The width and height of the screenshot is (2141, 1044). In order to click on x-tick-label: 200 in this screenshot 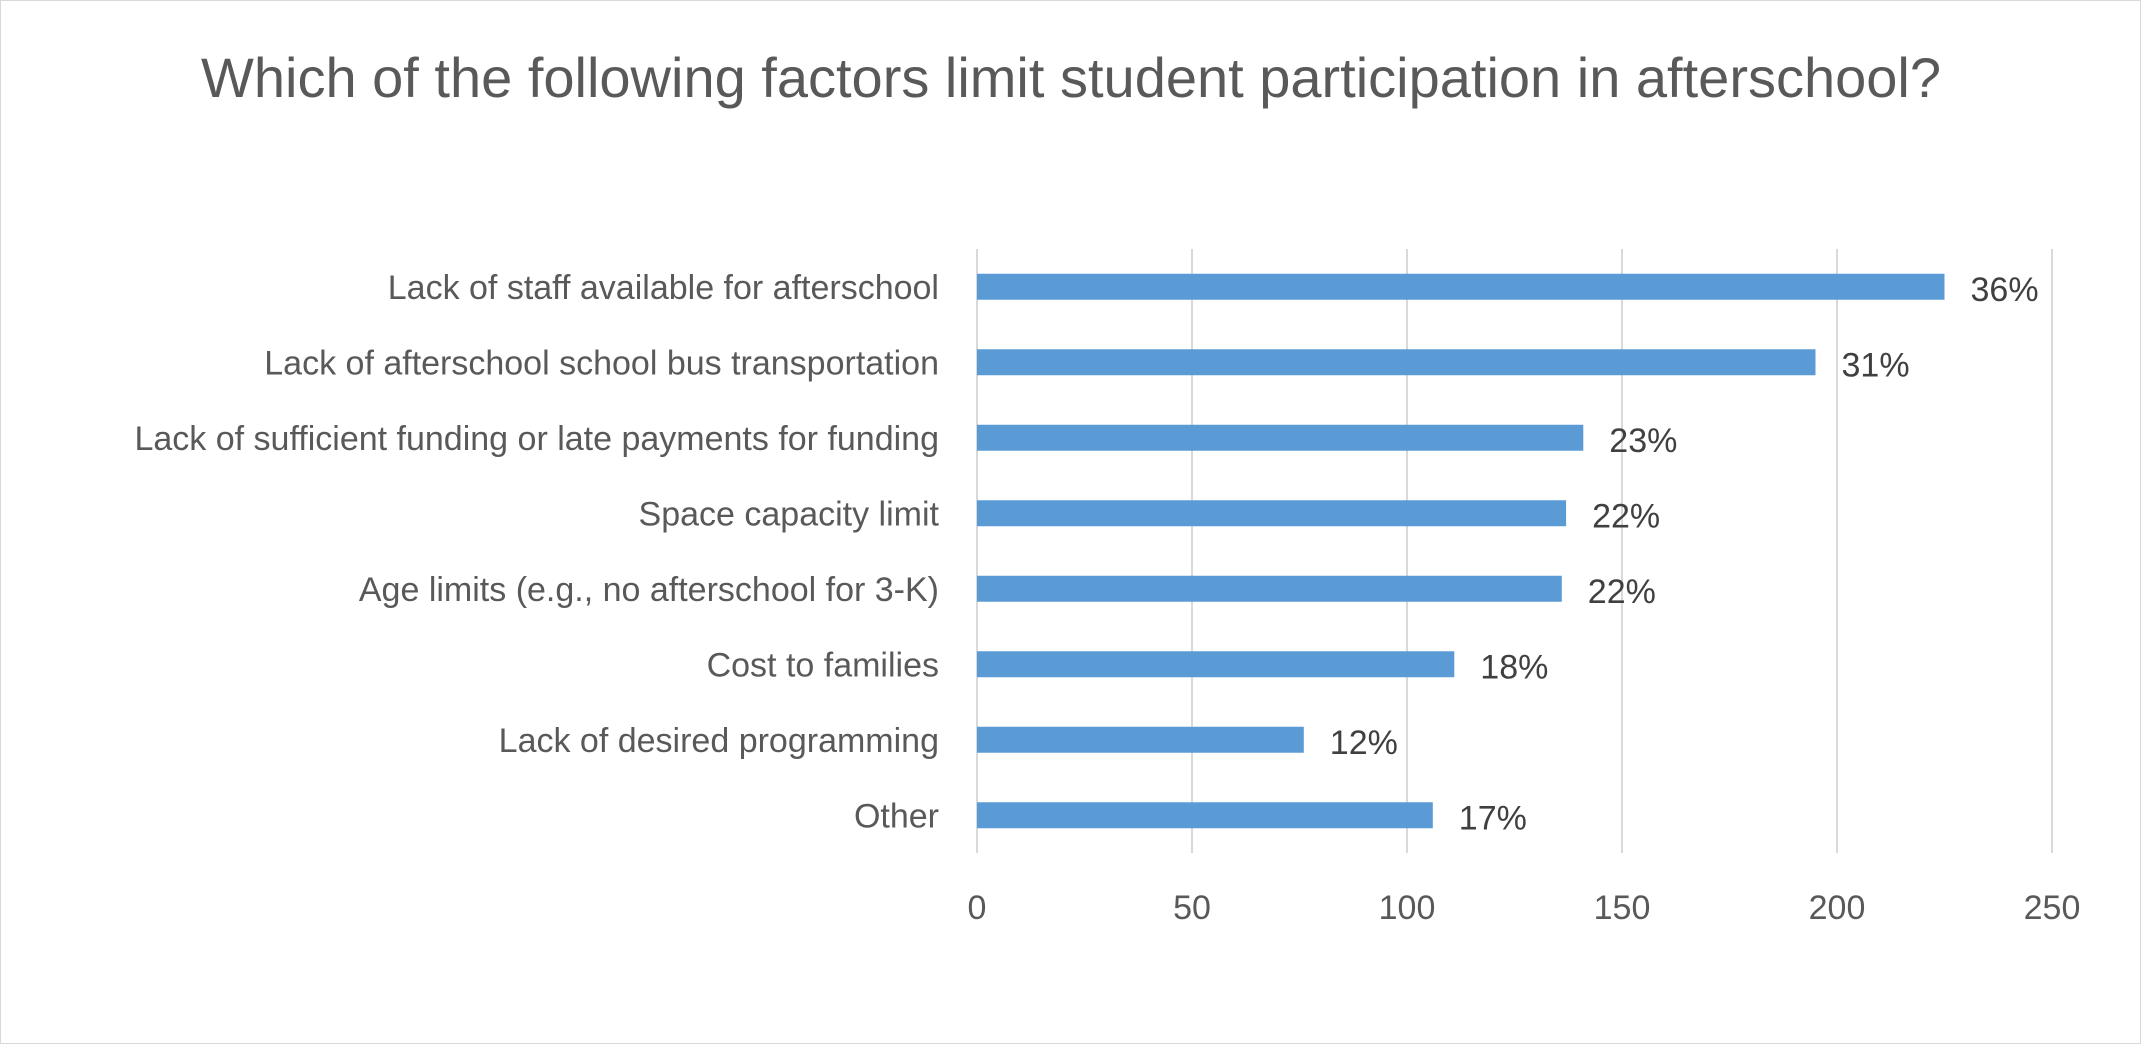, I will do `click(1837, 908)`.